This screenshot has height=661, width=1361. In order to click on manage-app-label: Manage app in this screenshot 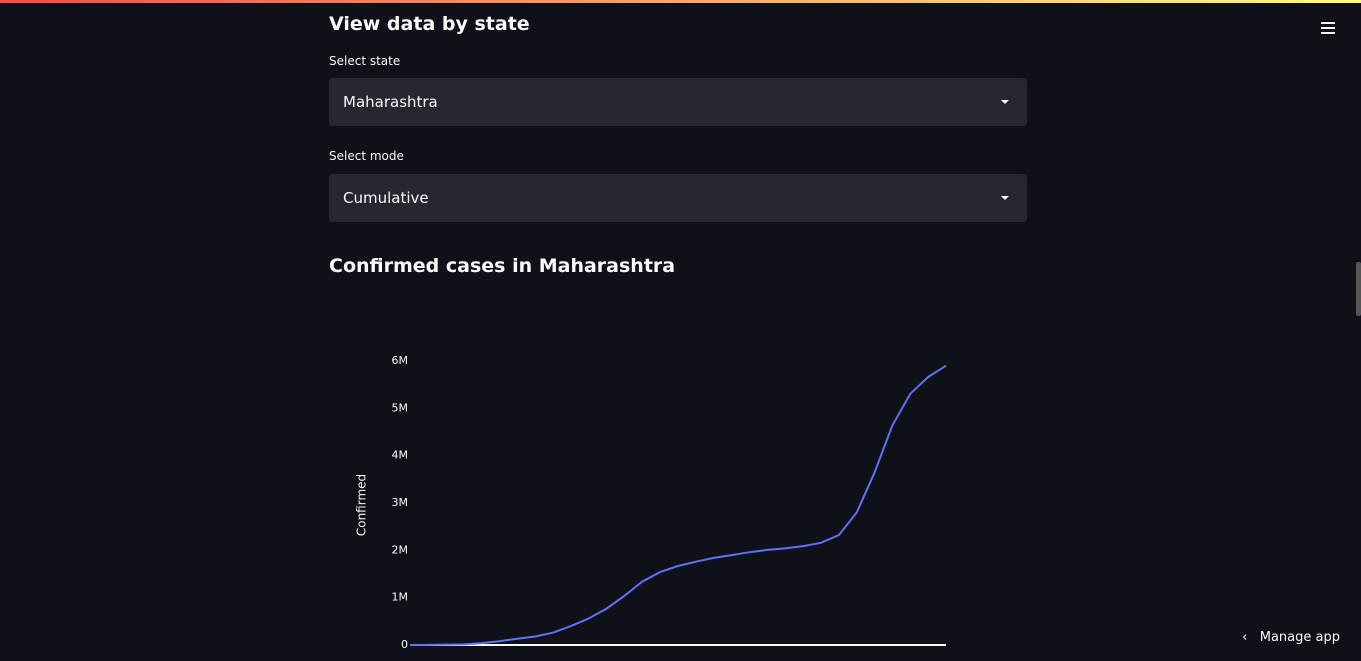, I will do `click(1299, 637)`.